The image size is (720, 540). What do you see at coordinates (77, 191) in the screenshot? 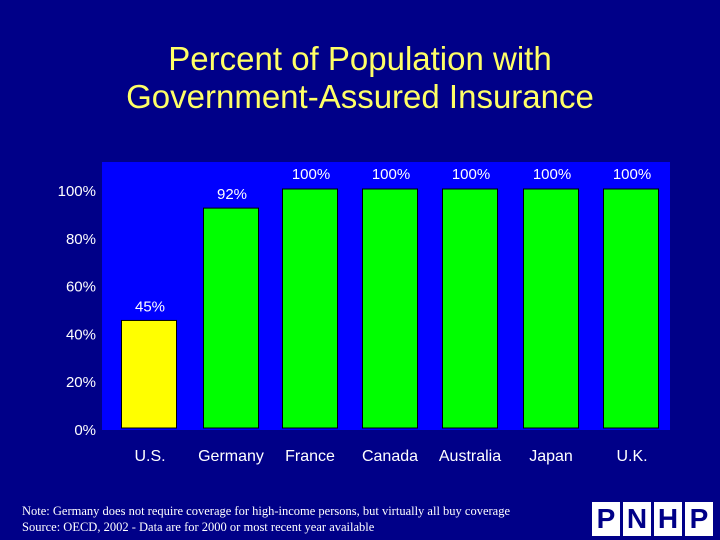
I see `y-tick-label: 100%` at bounding box center [77, 191].